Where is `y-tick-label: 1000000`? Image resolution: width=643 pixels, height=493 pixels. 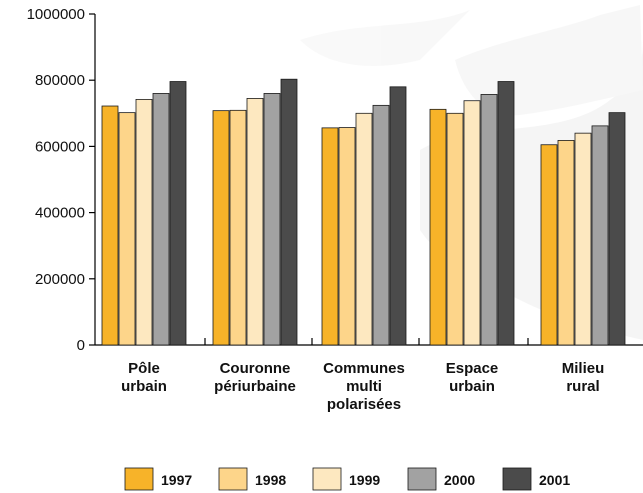
y-tick-label: 1000000 is located at coordinates (56, 14).